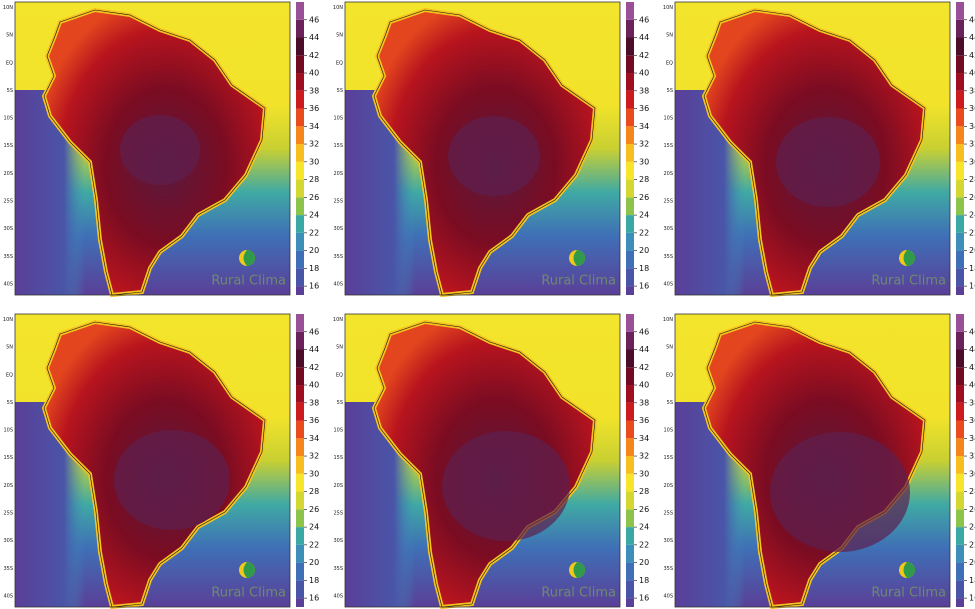  I want to click on lat-label: 20S, so click(338, 174).